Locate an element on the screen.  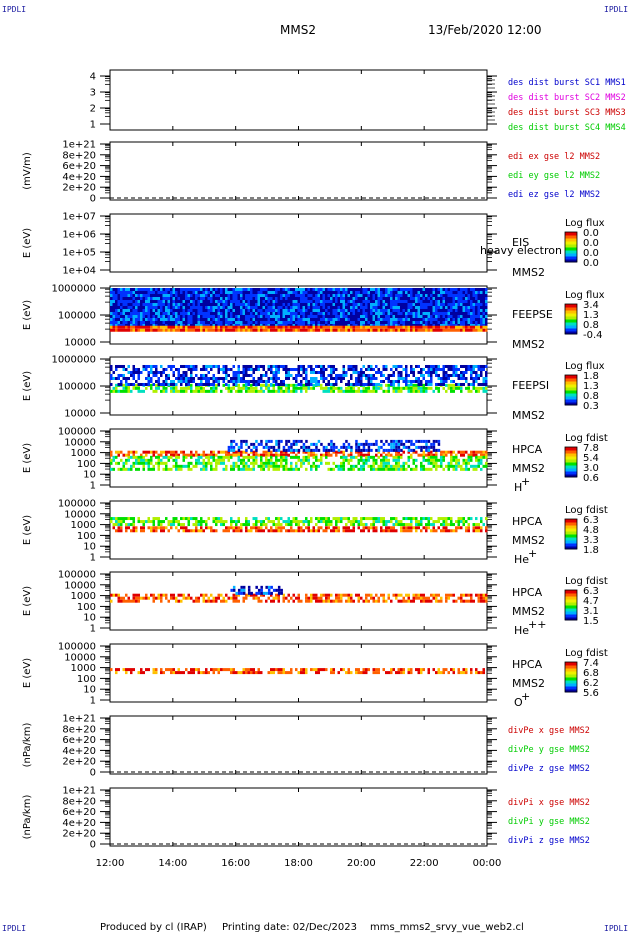
colorbar-segment is located at coordinates (571, 398).